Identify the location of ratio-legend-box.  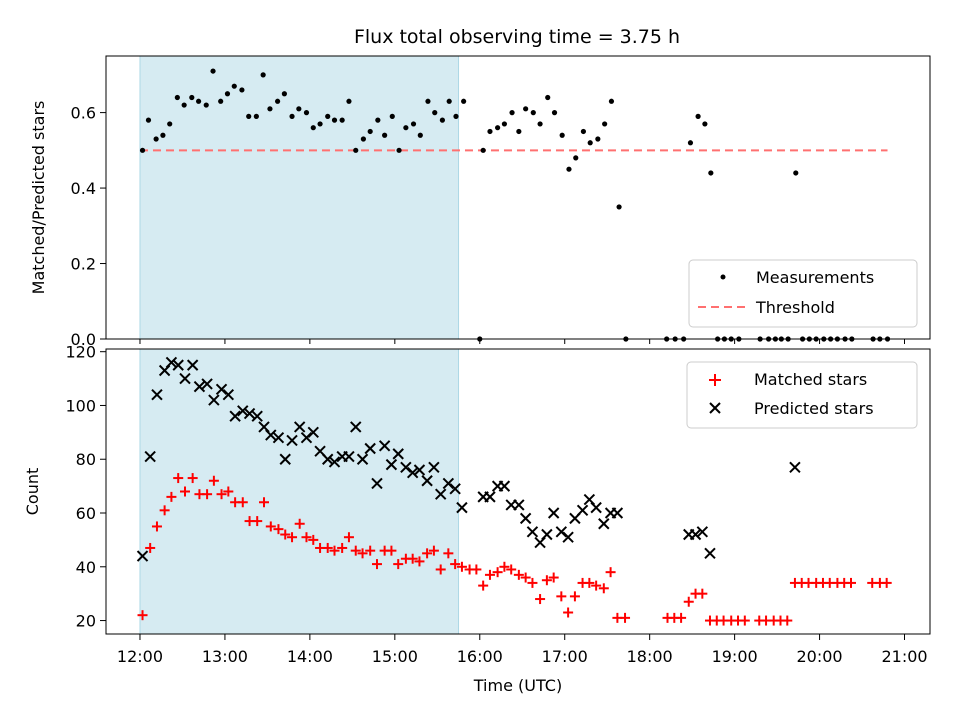
(803, 293).